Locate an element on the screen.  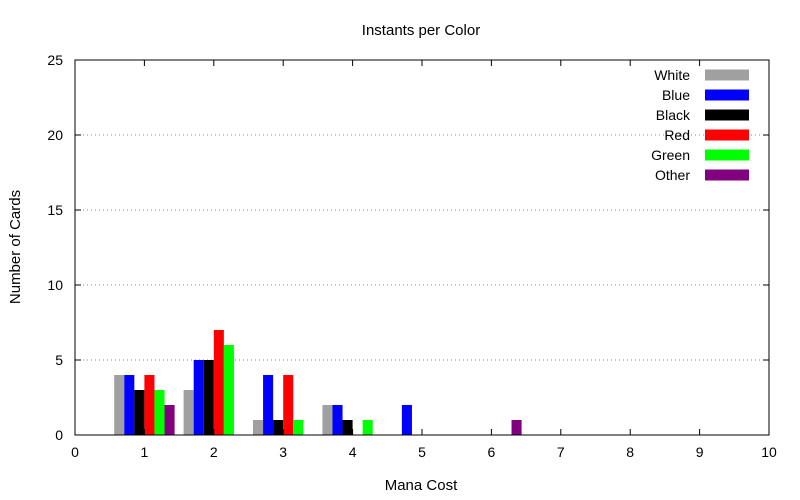
legend-label-other: Other is located at coordinates (672, 175).